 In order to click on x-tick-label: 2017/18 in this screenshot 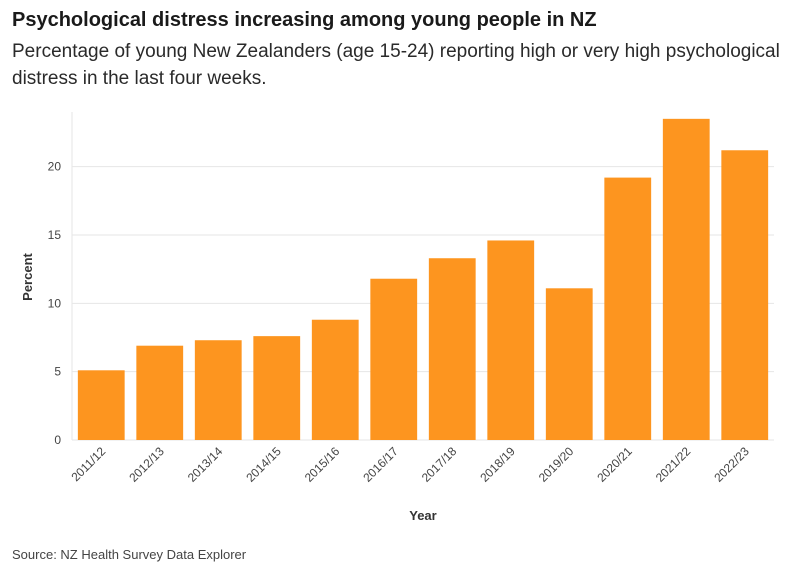, I will do `click(439, 464)`.